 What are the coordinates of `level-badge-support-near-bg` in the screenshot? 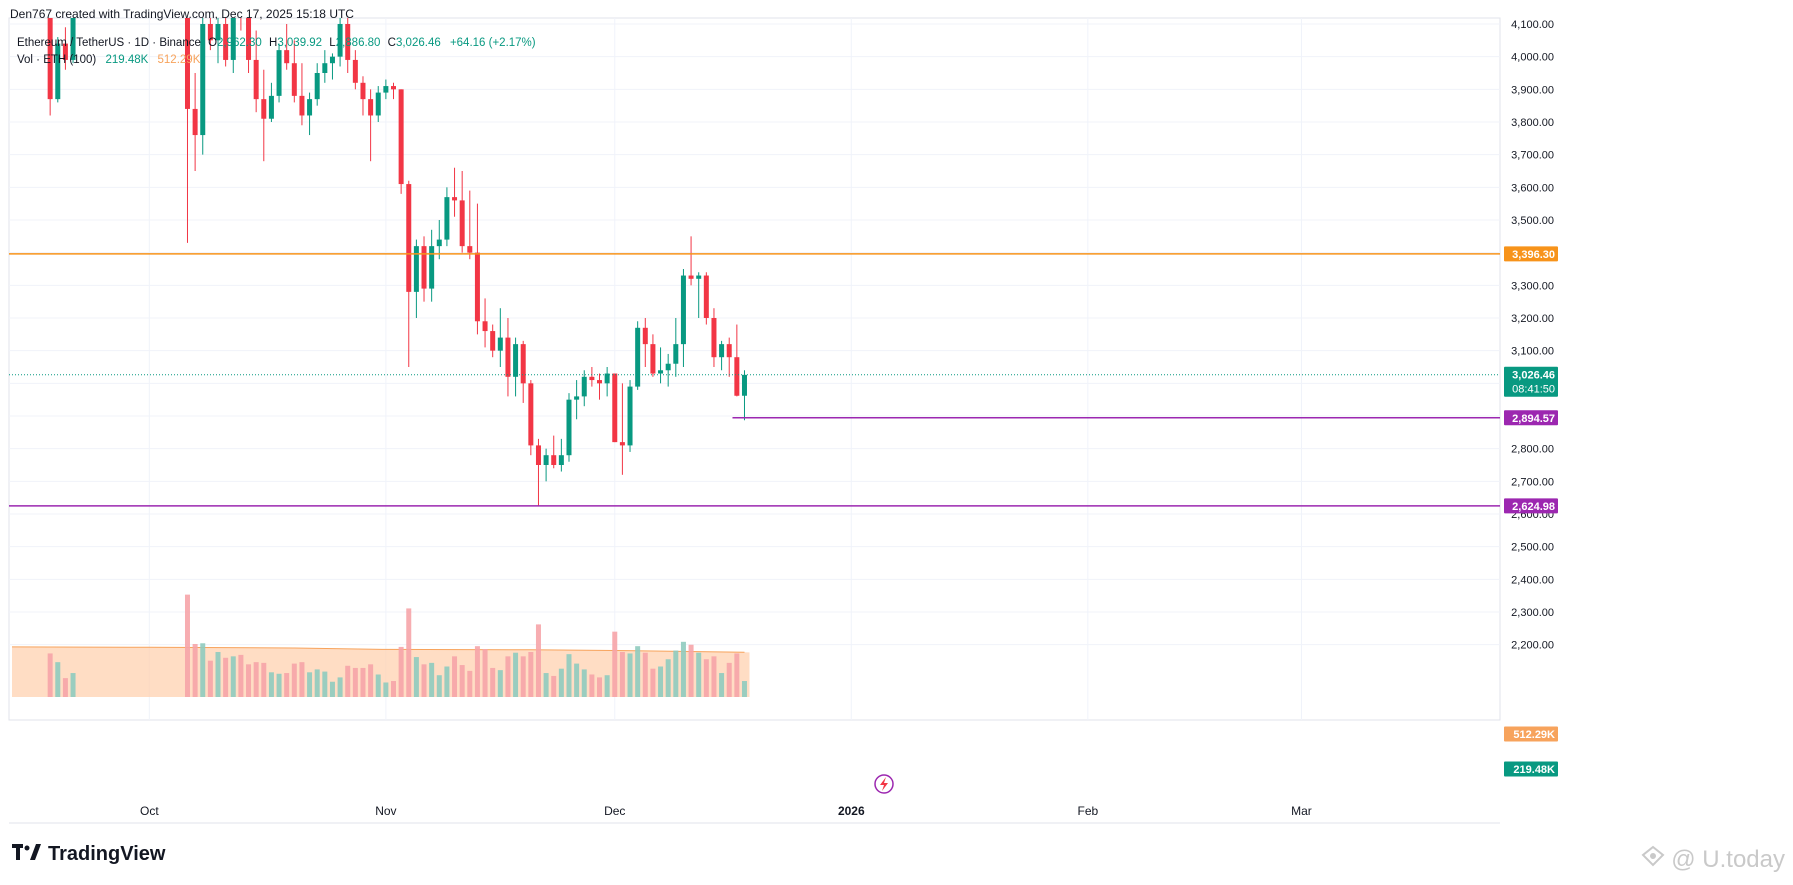 It's located at (1531, 418).